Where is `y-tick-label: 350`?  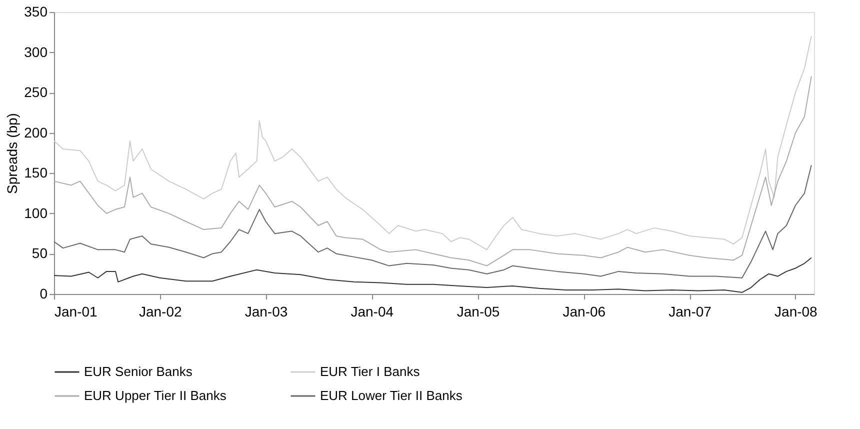
y-tick-label: 350 is located at coordinates (36, 12).